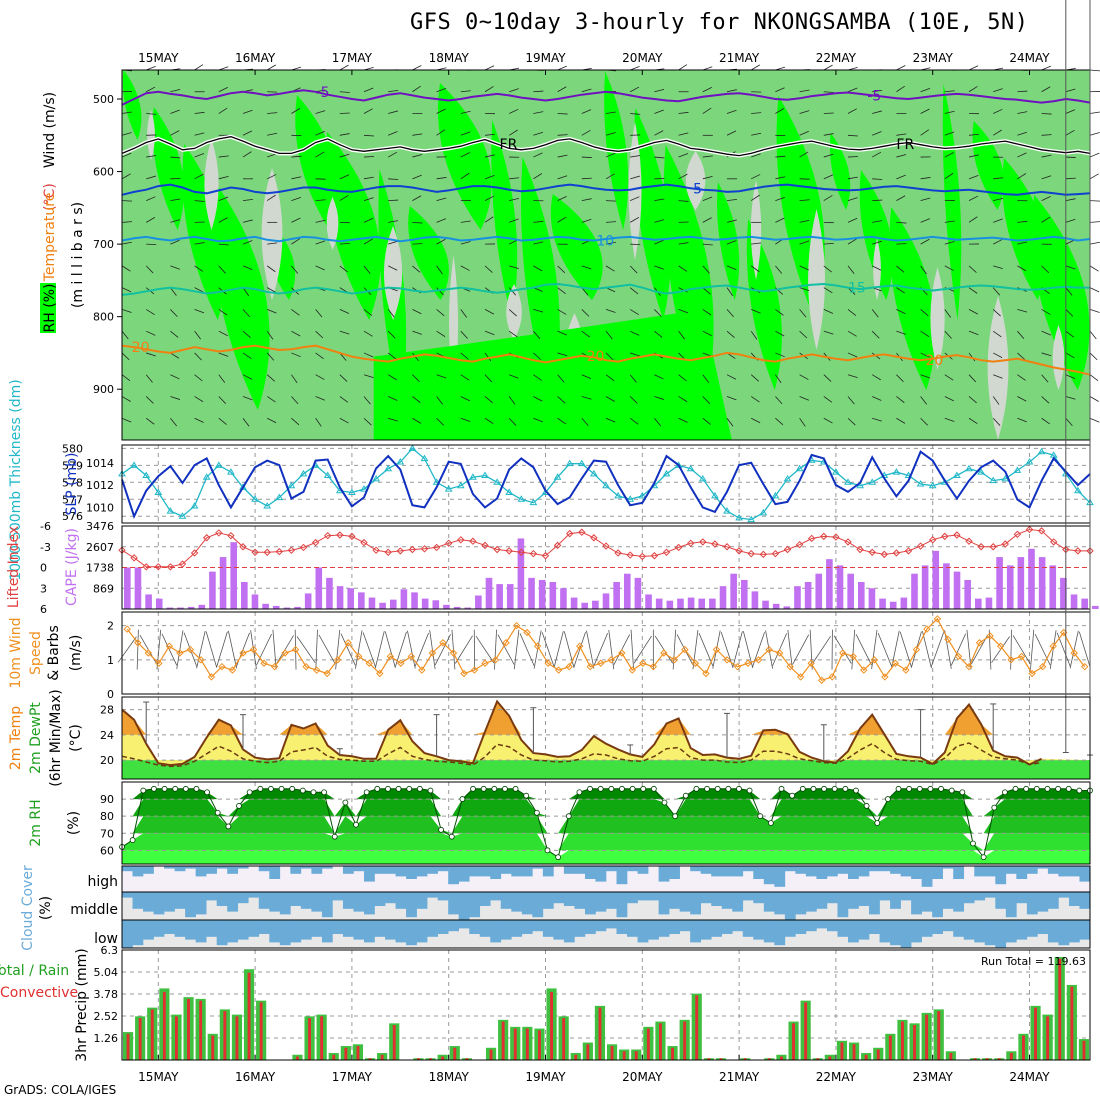  What do you see at coordinates (514, 312) in the screenshot?
I see `rh-dry-patch` at bounding box center [514, 312].